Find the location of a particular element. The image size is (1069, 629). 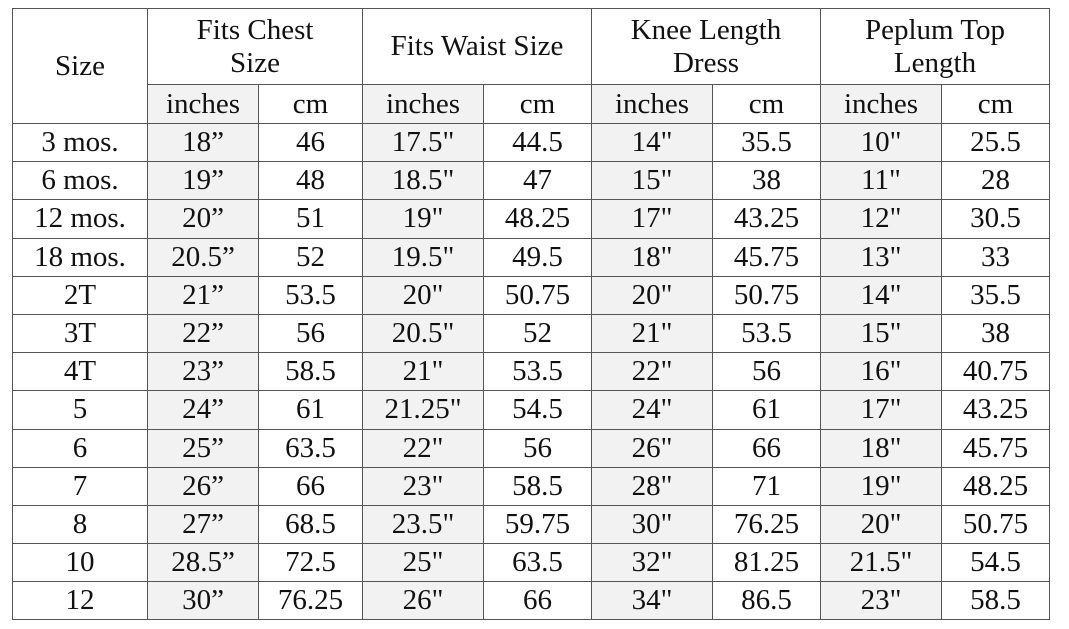

cm-cell: 48.25 is located at coordinates (995, 486).